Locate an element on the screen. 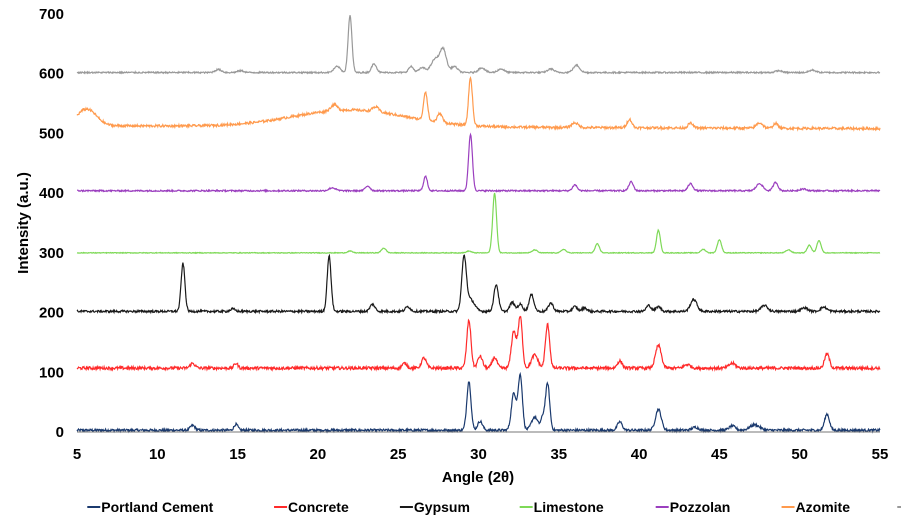 The height and width of the screenshot is (526, 901). x-tick-label: 15 is located at coordinates (237, 454).